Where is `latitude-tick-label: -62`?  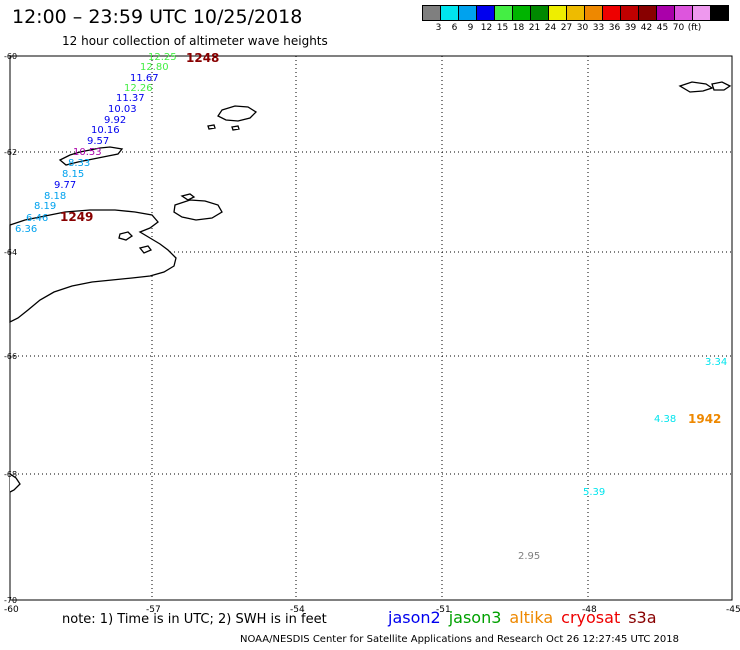
latitude-tick-label: -62 is located at coordinates (10, 152).